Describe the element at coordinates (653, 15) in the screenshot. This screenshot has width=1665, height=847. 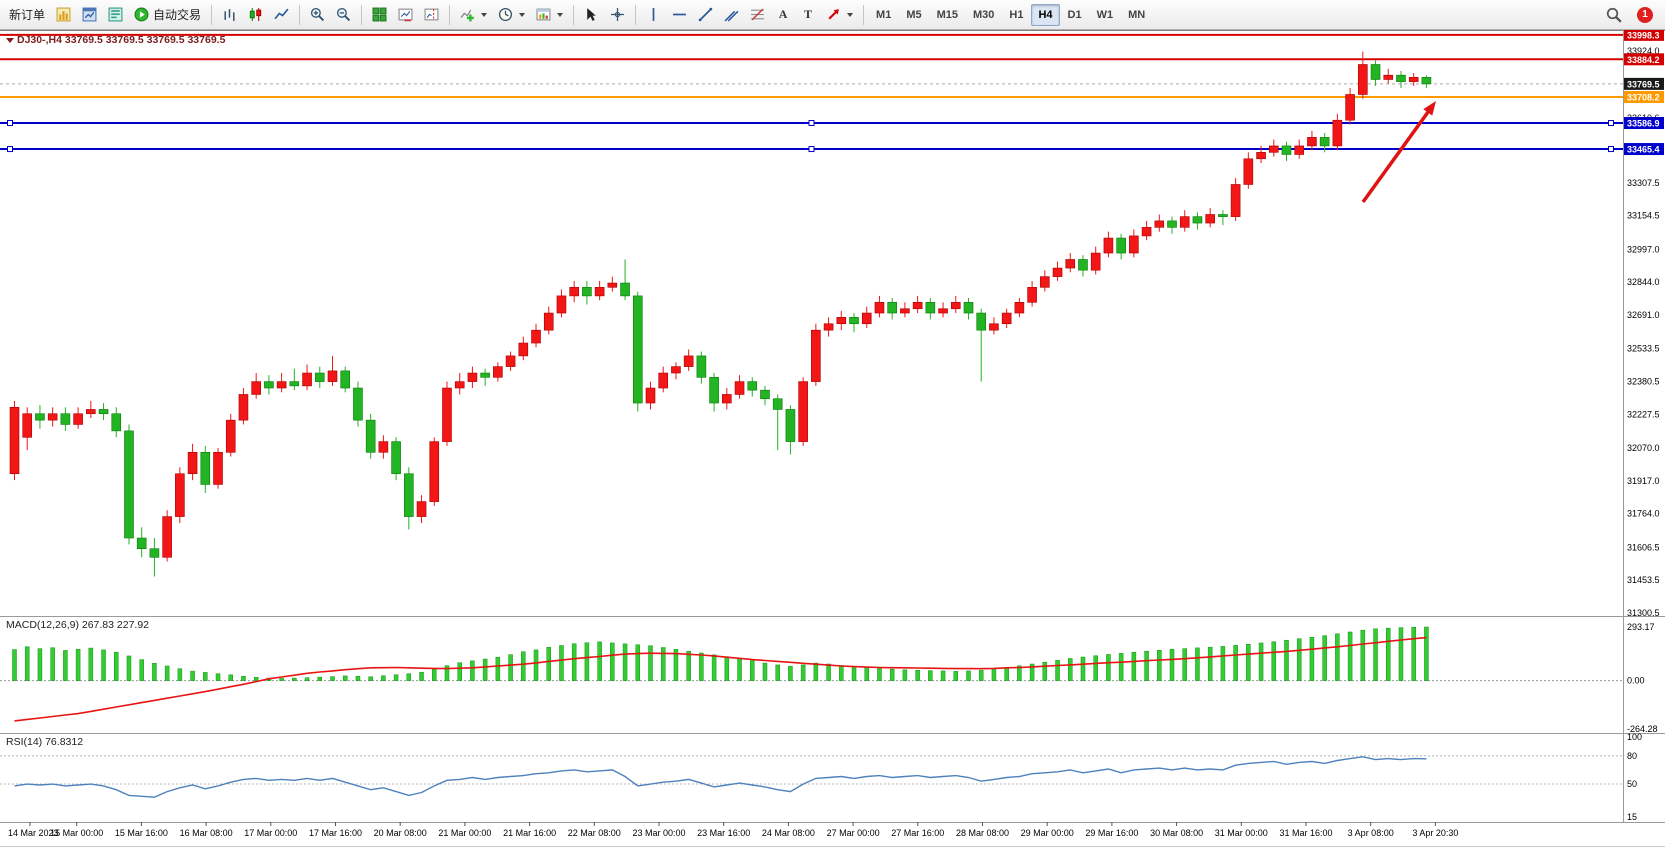
I see `vertical-line-button` at that location.